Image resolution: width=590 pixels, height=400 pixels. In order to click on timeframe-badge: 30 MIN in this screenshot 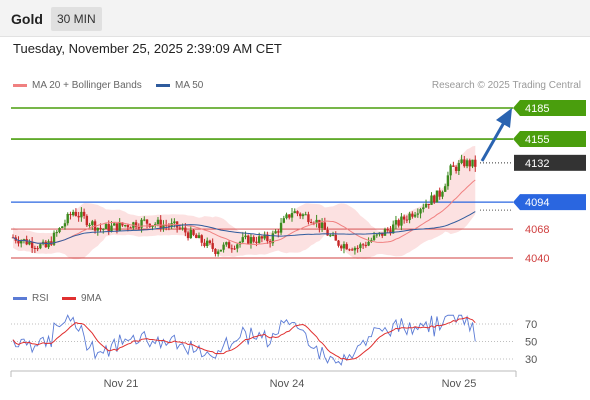, I will do `click(76, 19)`.